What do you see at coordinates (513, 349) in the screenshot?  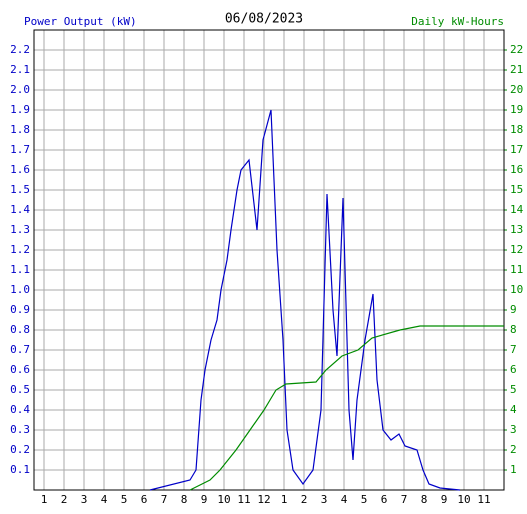 I see `y2-tick-label: 7` at bounding box center [513, 349].